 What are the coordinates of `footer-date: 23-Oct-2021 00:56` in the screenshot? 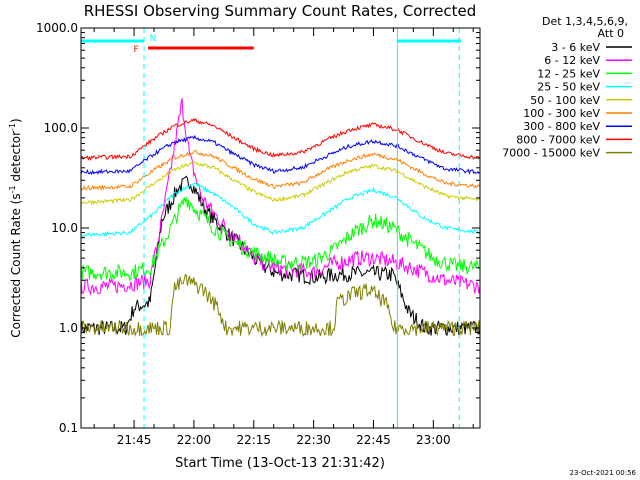 It's located at (603, 473).